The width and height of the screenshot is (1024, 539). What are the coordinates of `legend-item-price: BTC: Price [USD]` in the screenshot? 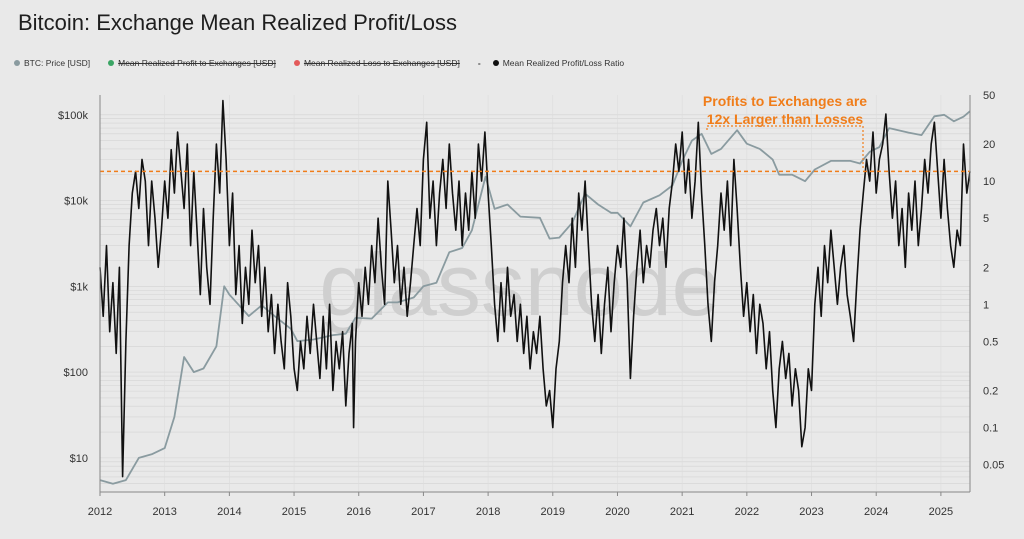 It's located at (52, 63).